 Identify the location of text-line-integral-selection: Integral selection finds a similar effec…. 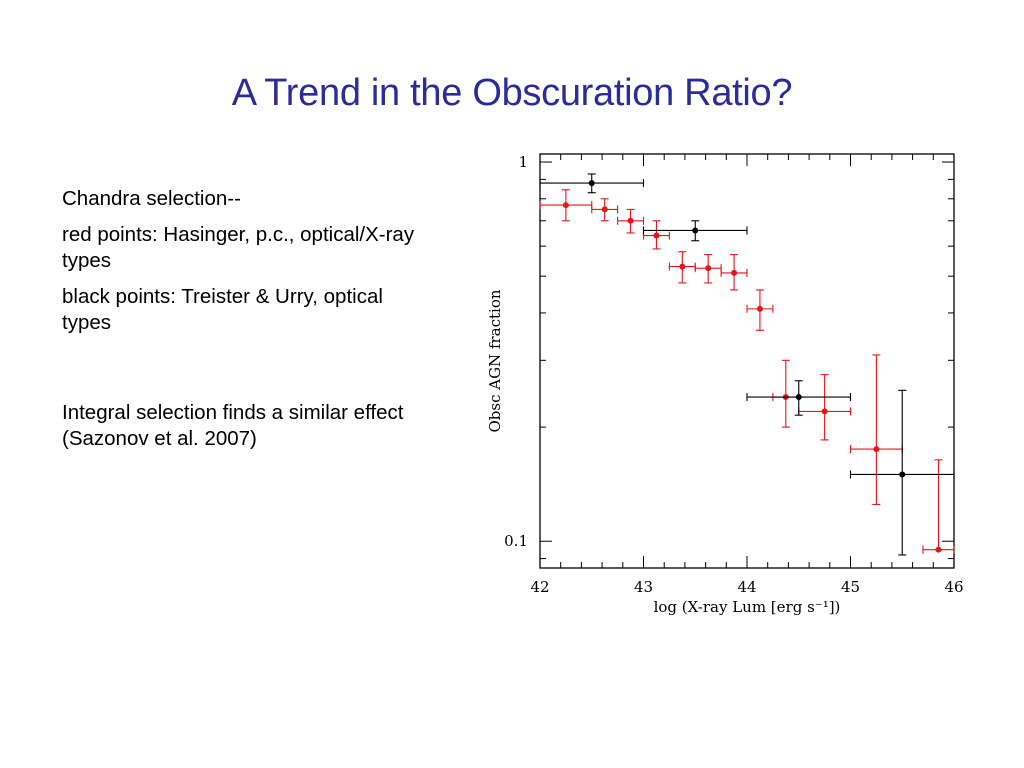
(233, 425).